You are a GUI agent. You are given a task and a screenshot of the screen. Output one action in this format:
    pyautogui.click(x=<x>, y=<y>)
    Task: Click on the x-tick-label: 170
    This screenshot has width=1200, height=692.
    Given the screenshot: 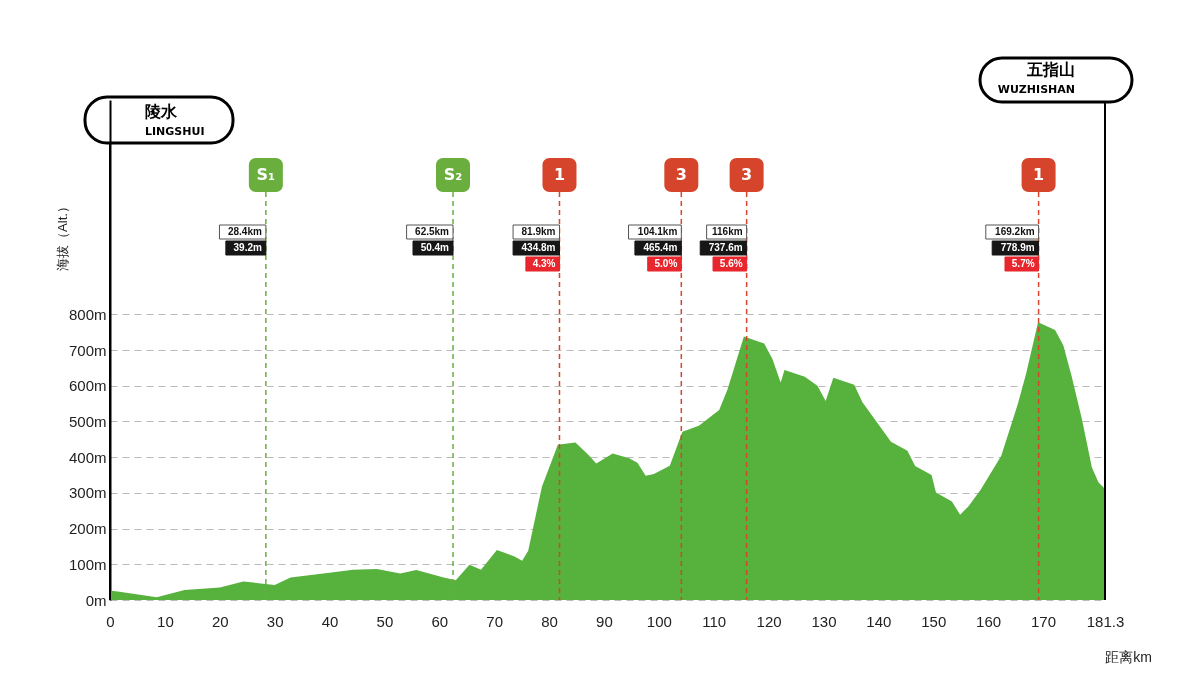 What is the action you would take?
    pyautogui.click(x=1043, y=621)
    